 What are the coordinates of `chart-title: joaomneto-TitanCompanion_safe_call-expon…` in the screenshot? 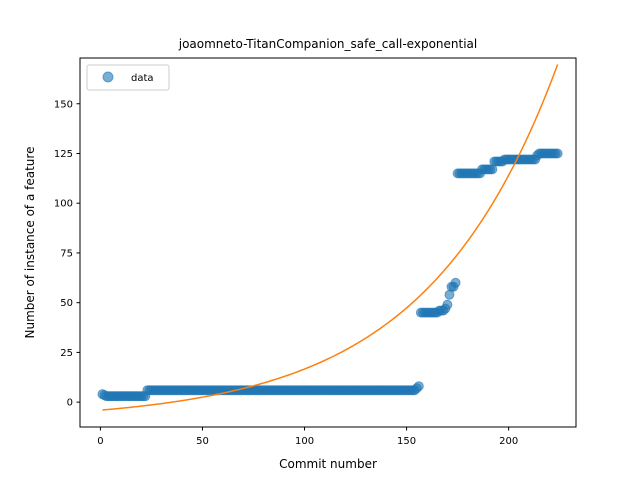 It's located at (328, 44).